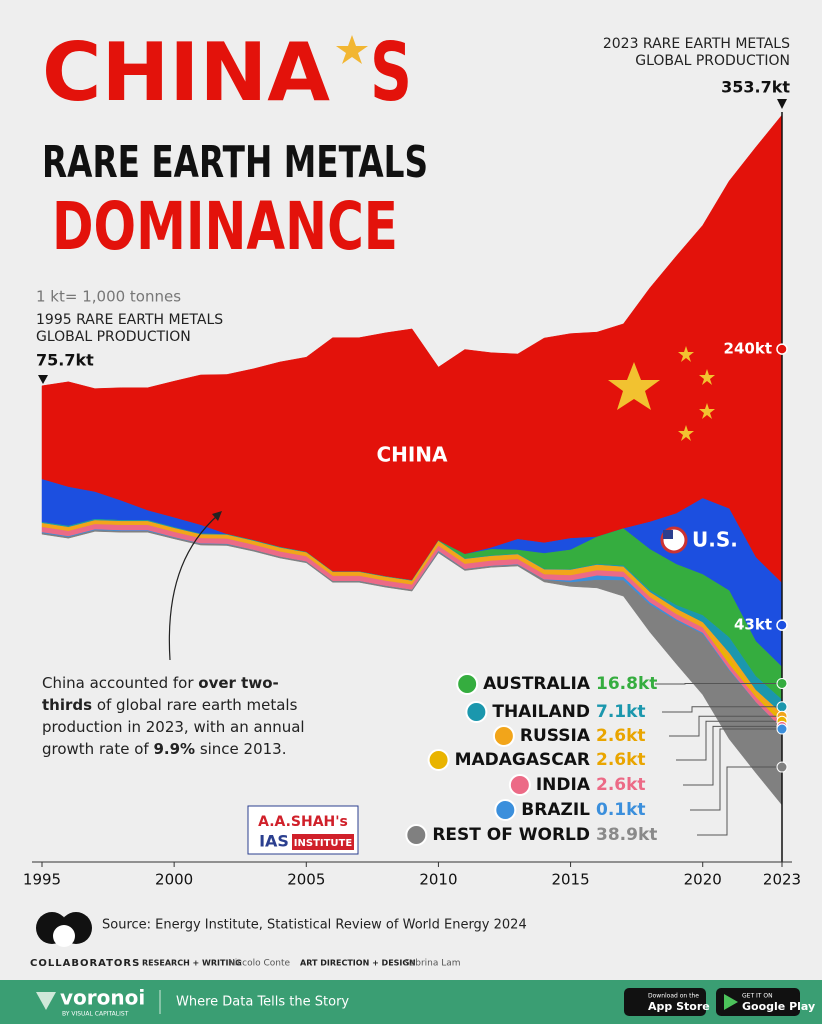  Describe the element at coordinates (563, 785) in the screenshot. I see `legend-label: INDIA` at that location.